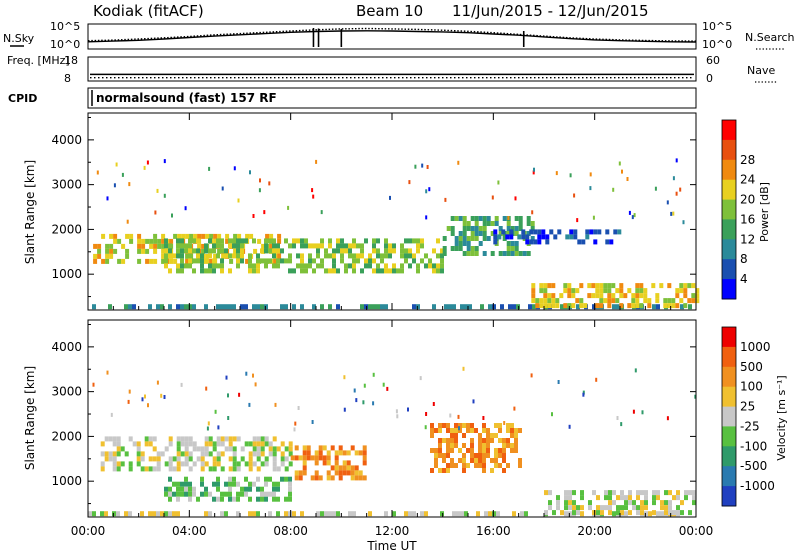 The image size is (800, 554). Describe the element at coordinates (392, 36) in the screenshot. I see `nsky-line` at that location.